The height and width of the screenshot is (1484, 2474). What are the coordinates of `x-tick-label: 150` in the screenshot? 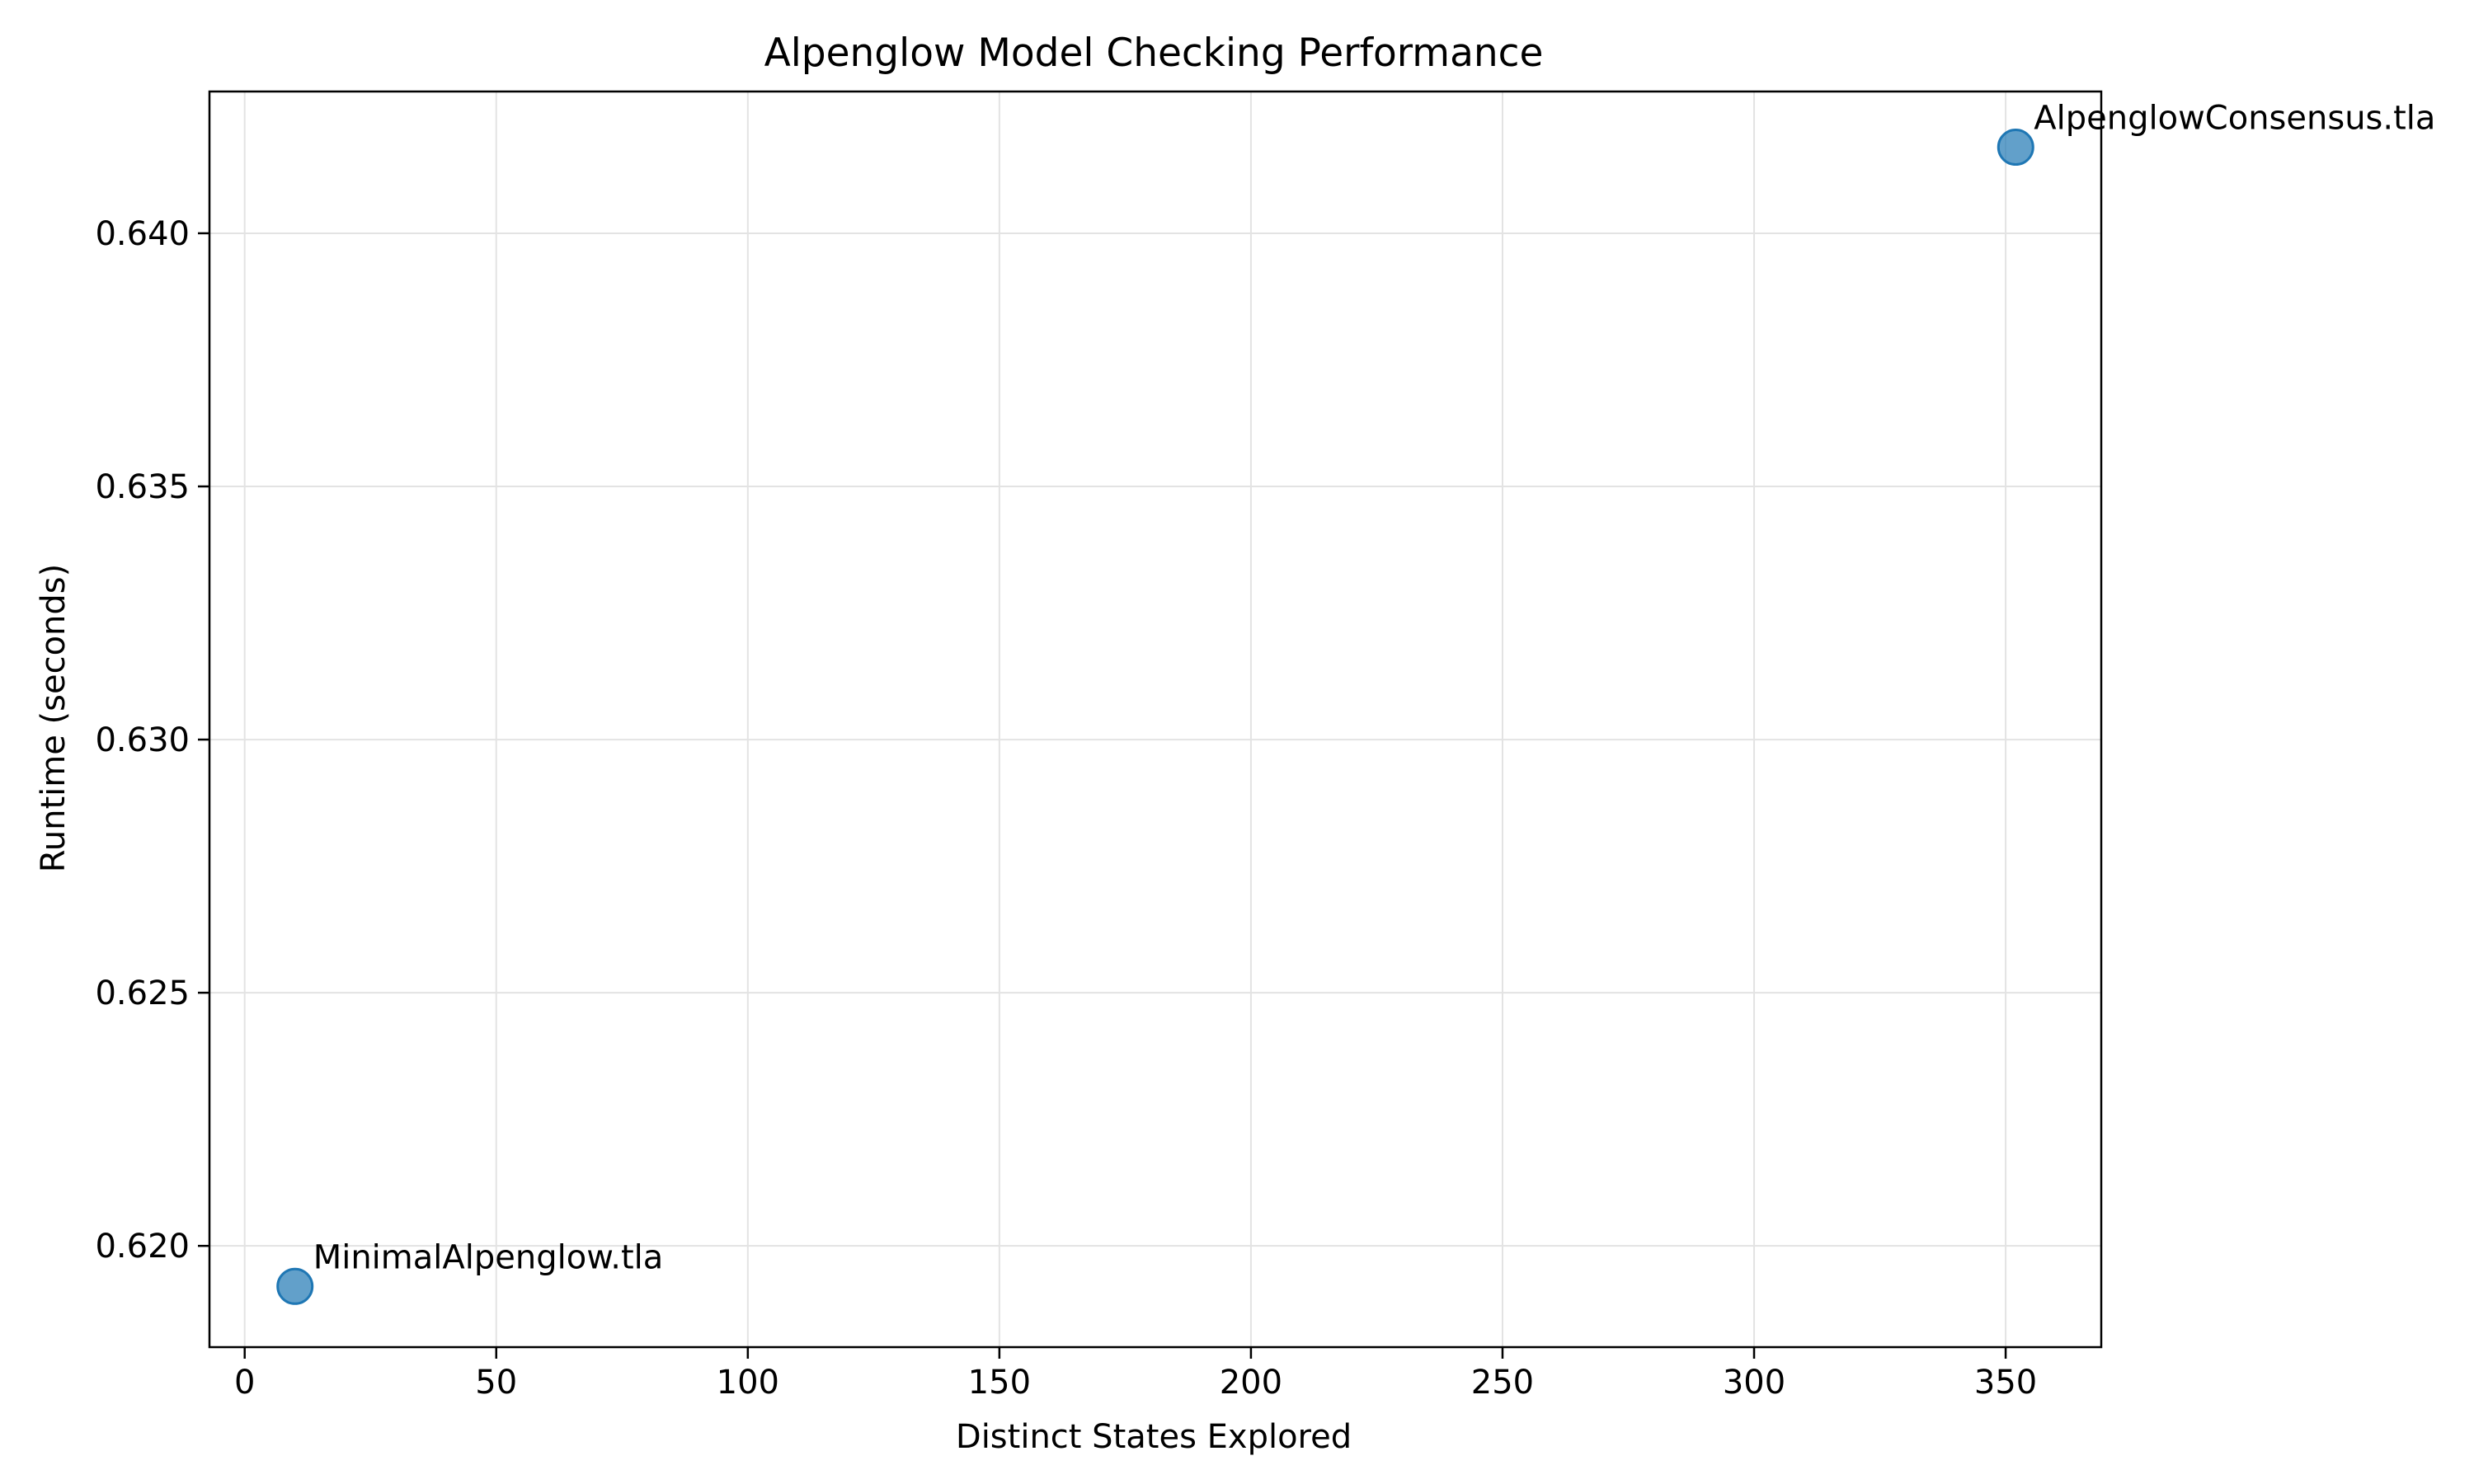 It's located at (999, 1383).